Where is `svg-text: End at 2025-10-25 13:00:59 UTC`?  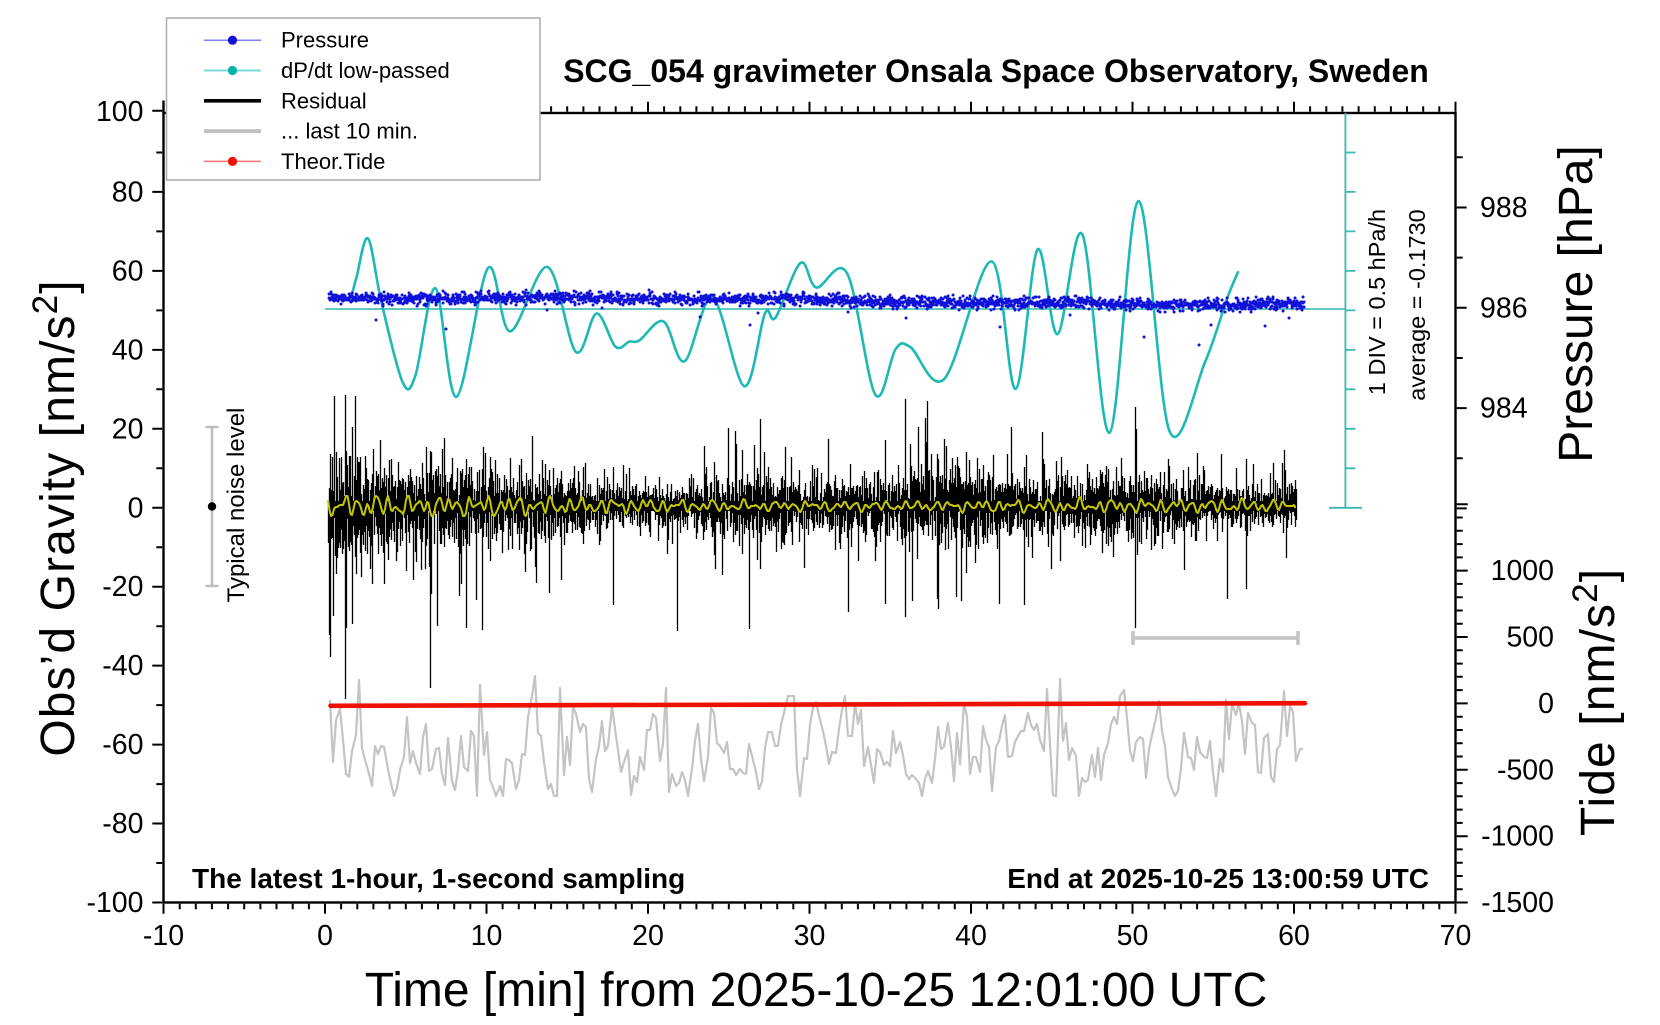
svg-text: End at 2025-10-25 13:00:59 UTC is located at coordinates (1218, 878).